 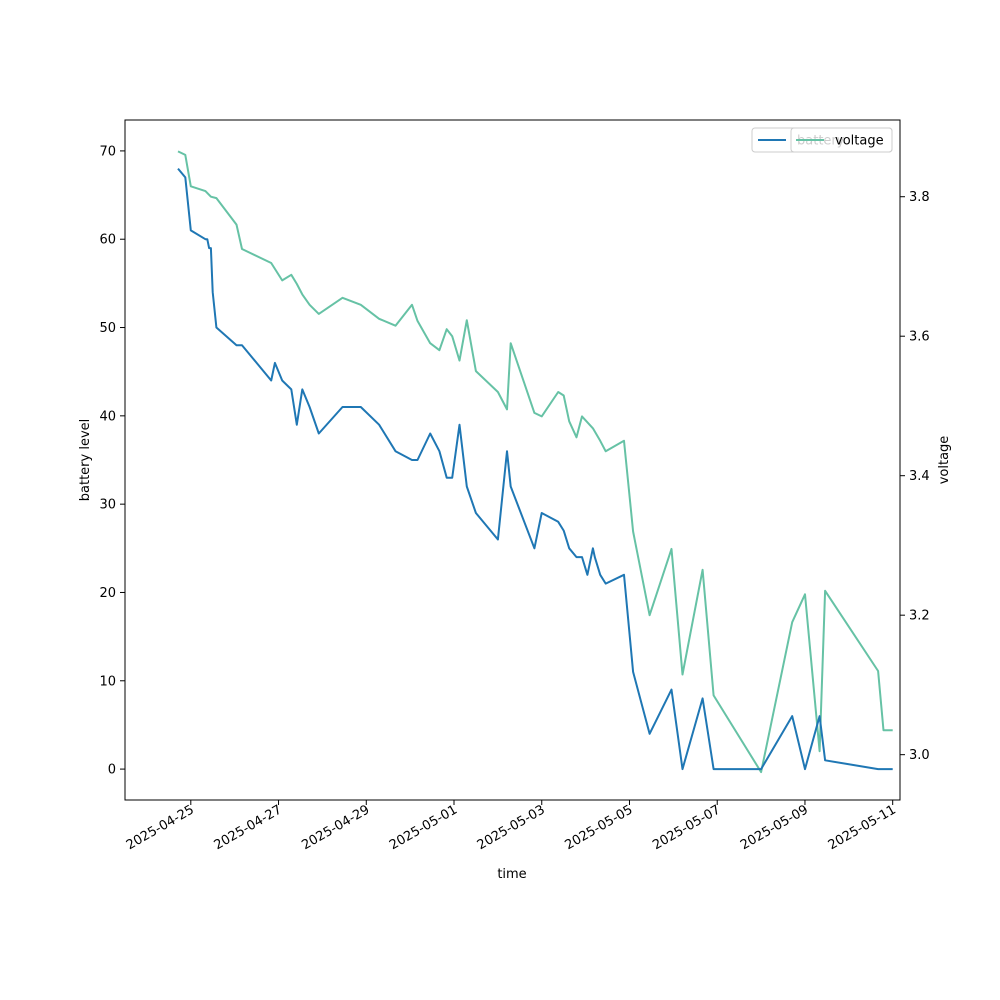 What do you see at coordinates (599, 827) in the screenshot?
I see `x-tick-label-5: 2025-05-05` at bounding box center [599, 827].